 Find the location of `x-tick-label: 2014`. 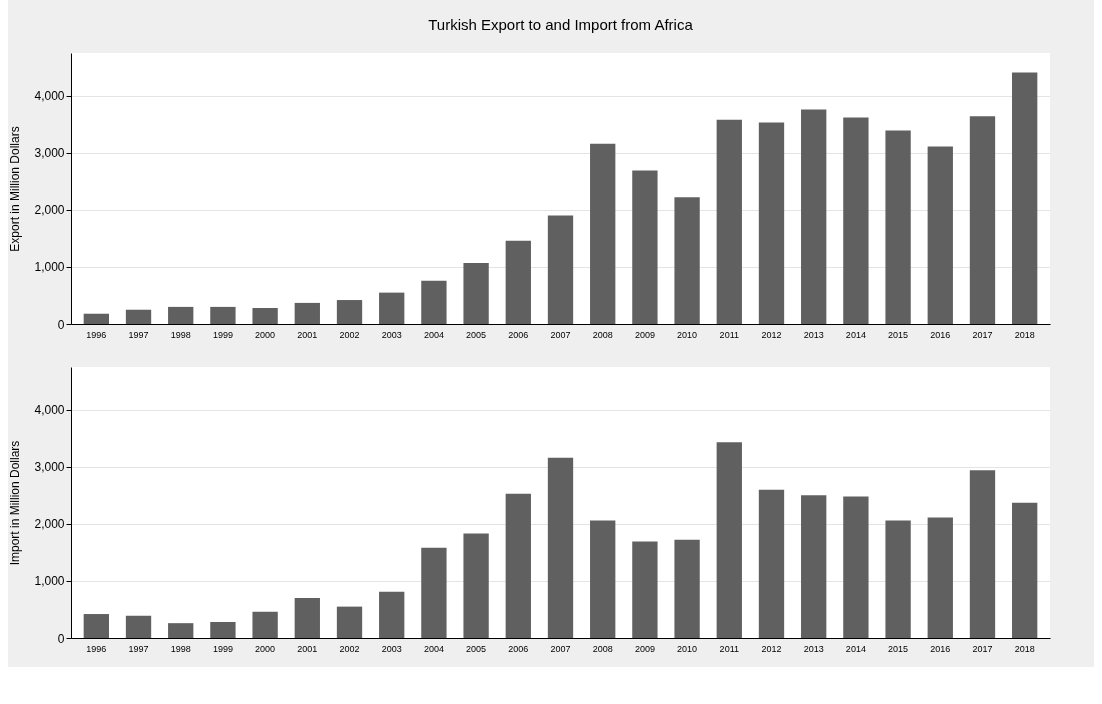

x-tick-label: 2014 is located at coordinates (855, 648).